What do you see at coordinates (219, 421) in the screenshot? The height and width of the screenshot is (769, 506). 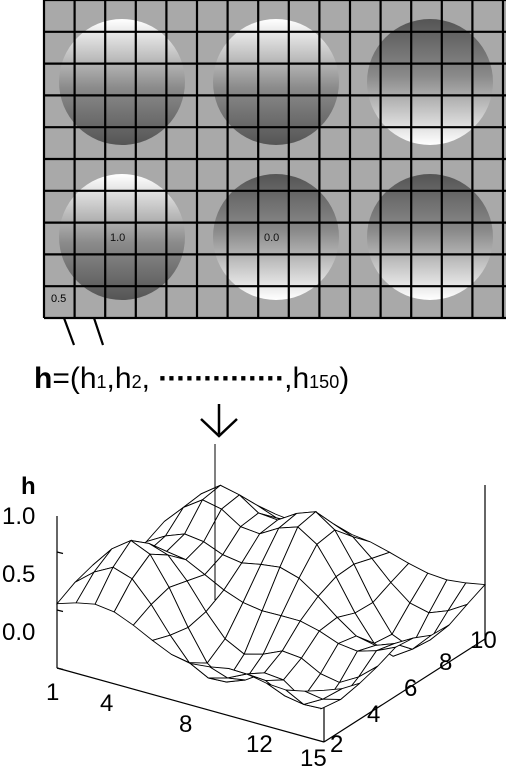 I see `down-arrow-icon` at bounding box center [219, 421].